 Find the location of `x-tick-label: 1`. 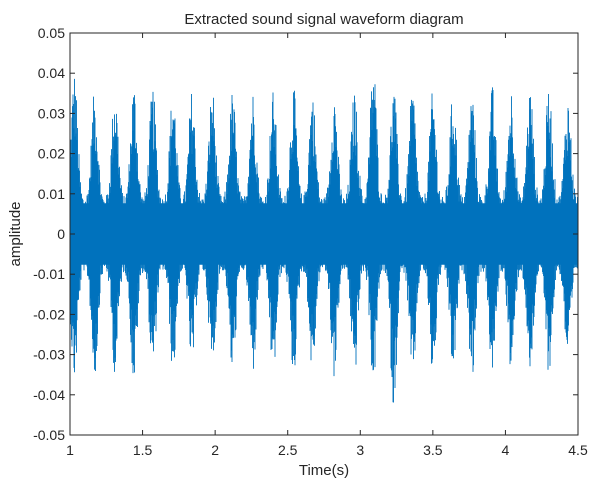

x-tick-label: 1 is located at coordinates (70, 450).